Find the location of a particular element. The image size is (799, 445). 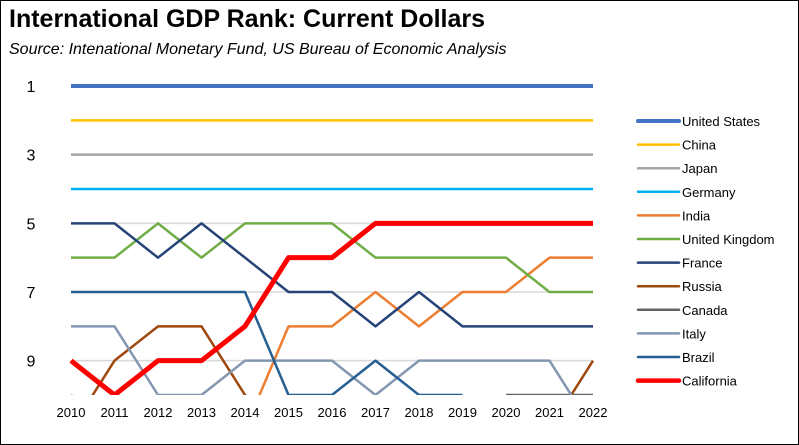

legend-label: France is located at coordinates (702, 263).